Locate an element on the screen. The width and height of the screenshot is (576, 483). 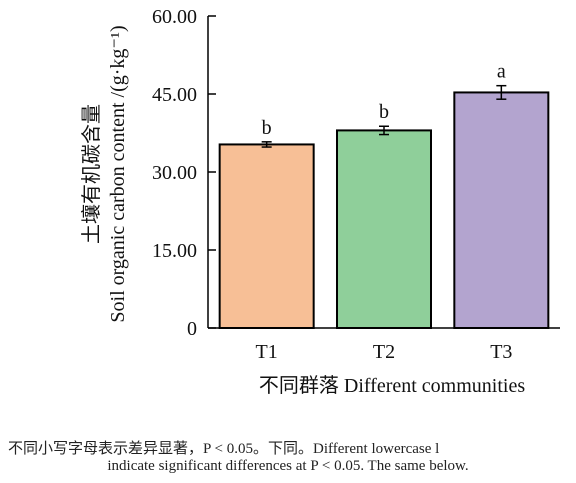
y-tick-label: 60.00 is located at coordinates (174, 17).